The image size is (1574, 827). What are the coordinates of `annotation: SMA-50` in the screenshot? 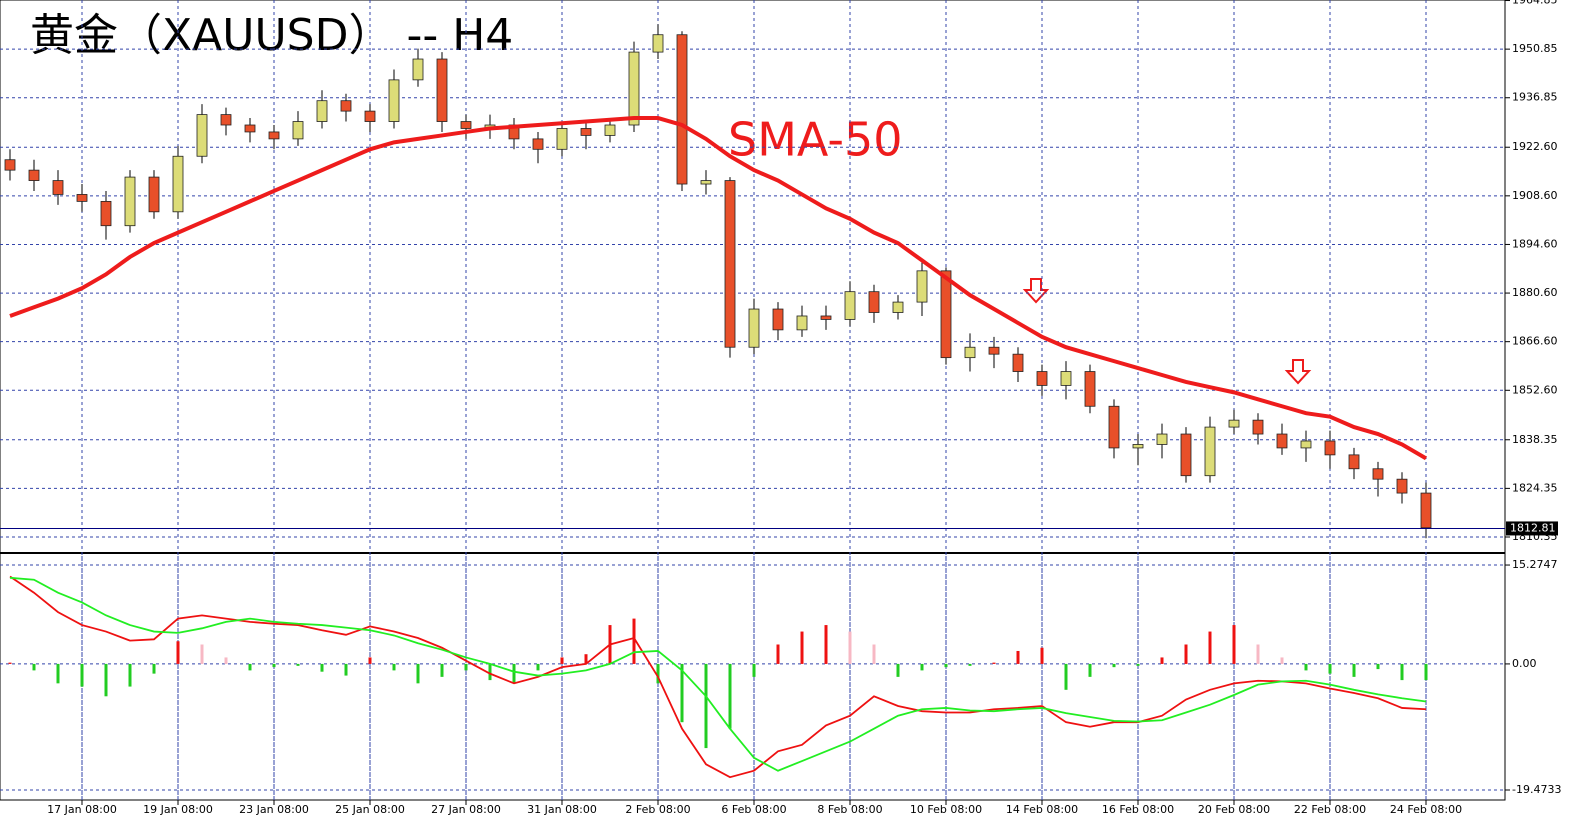 It's located at (815, 140).